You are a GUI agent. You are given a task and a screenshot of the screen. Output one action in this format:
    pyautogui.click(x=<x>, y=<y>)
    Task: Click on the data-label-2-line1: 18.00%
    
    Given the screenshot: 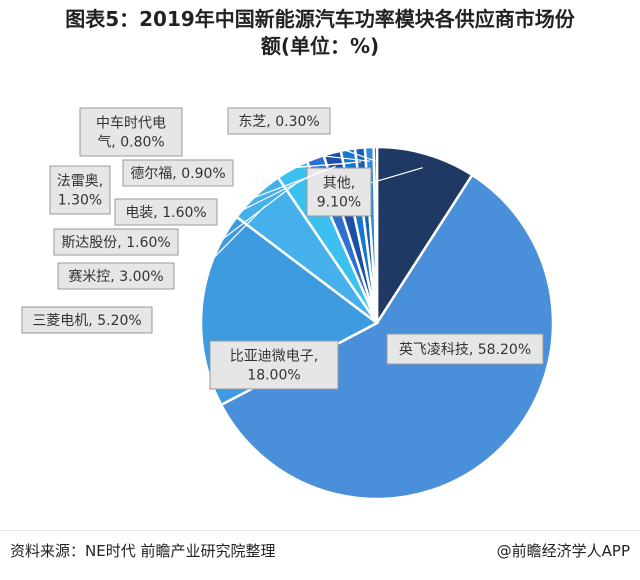 What is the action you would take?
    pyautogui.click(x=273, y=376)
    